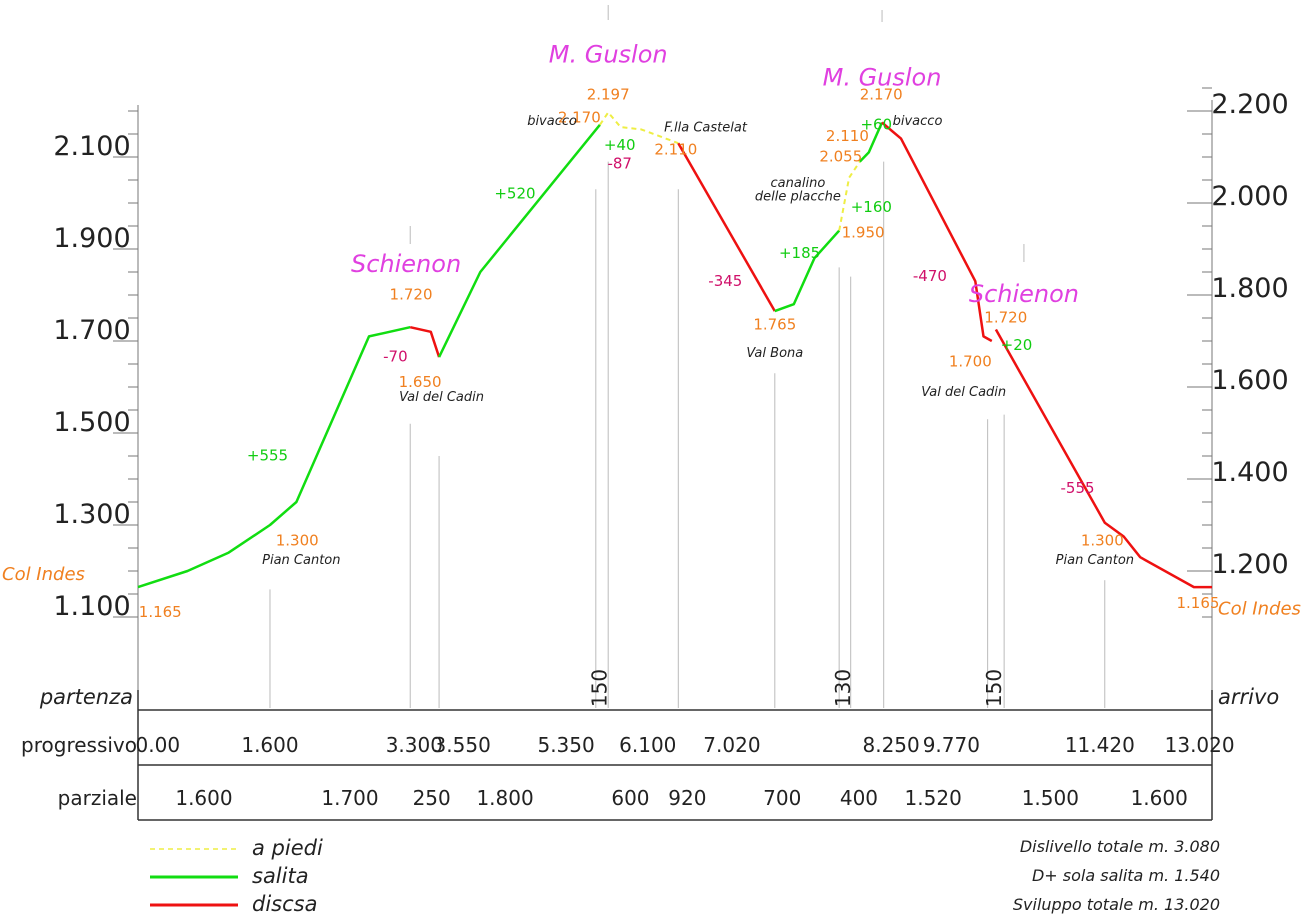 This screenshot has width=1306, height=921. I want to click on parziale-value: 1.500, so click(1050, 798).